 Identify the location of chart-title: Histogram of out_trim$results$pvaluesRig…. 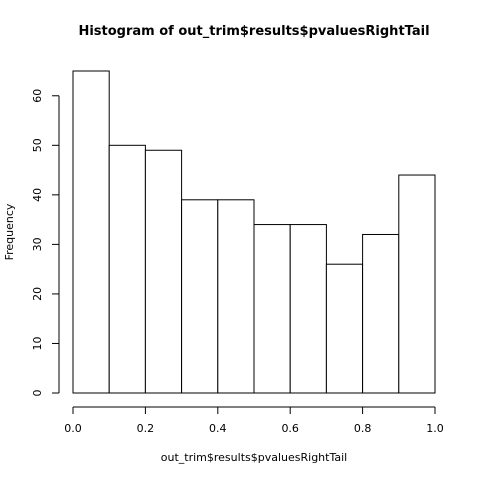
(253, 31).